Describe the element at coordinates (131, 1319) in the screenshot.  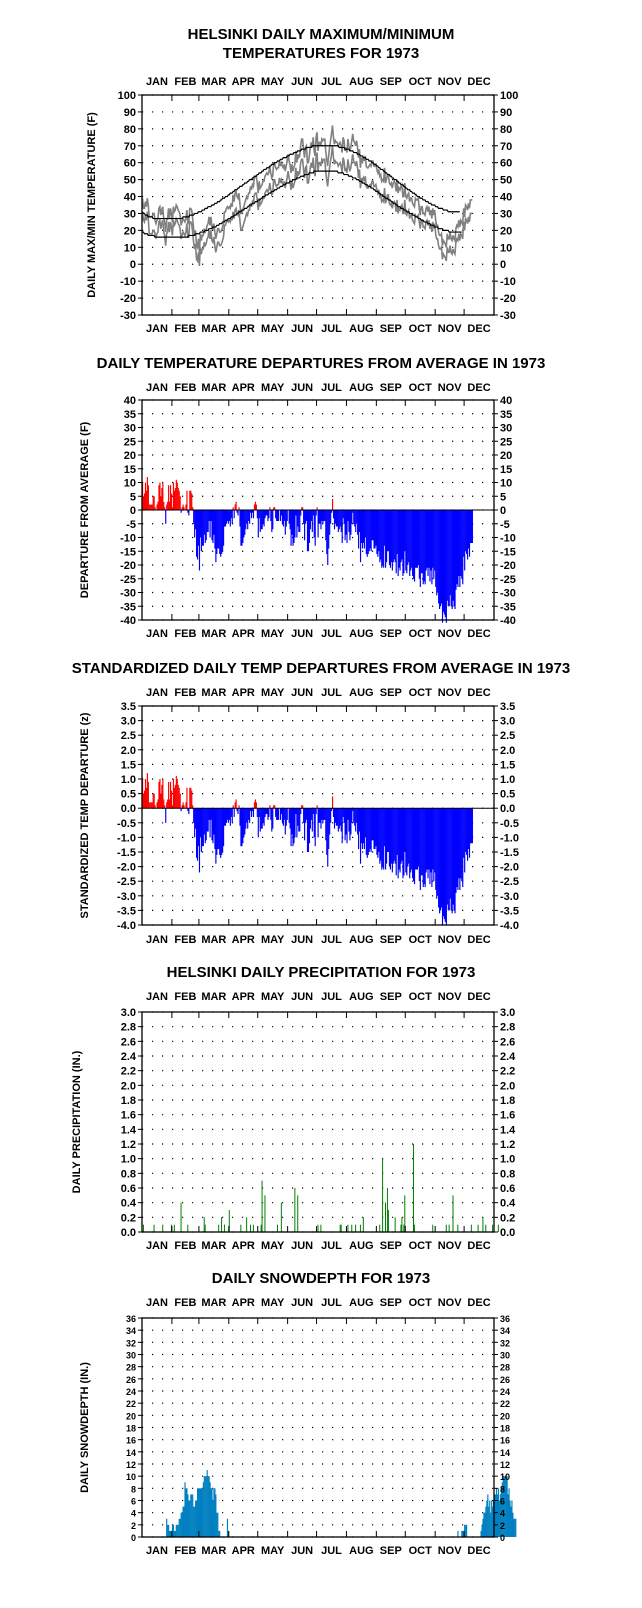
I see `y-tick-label-left: 36` at that location.